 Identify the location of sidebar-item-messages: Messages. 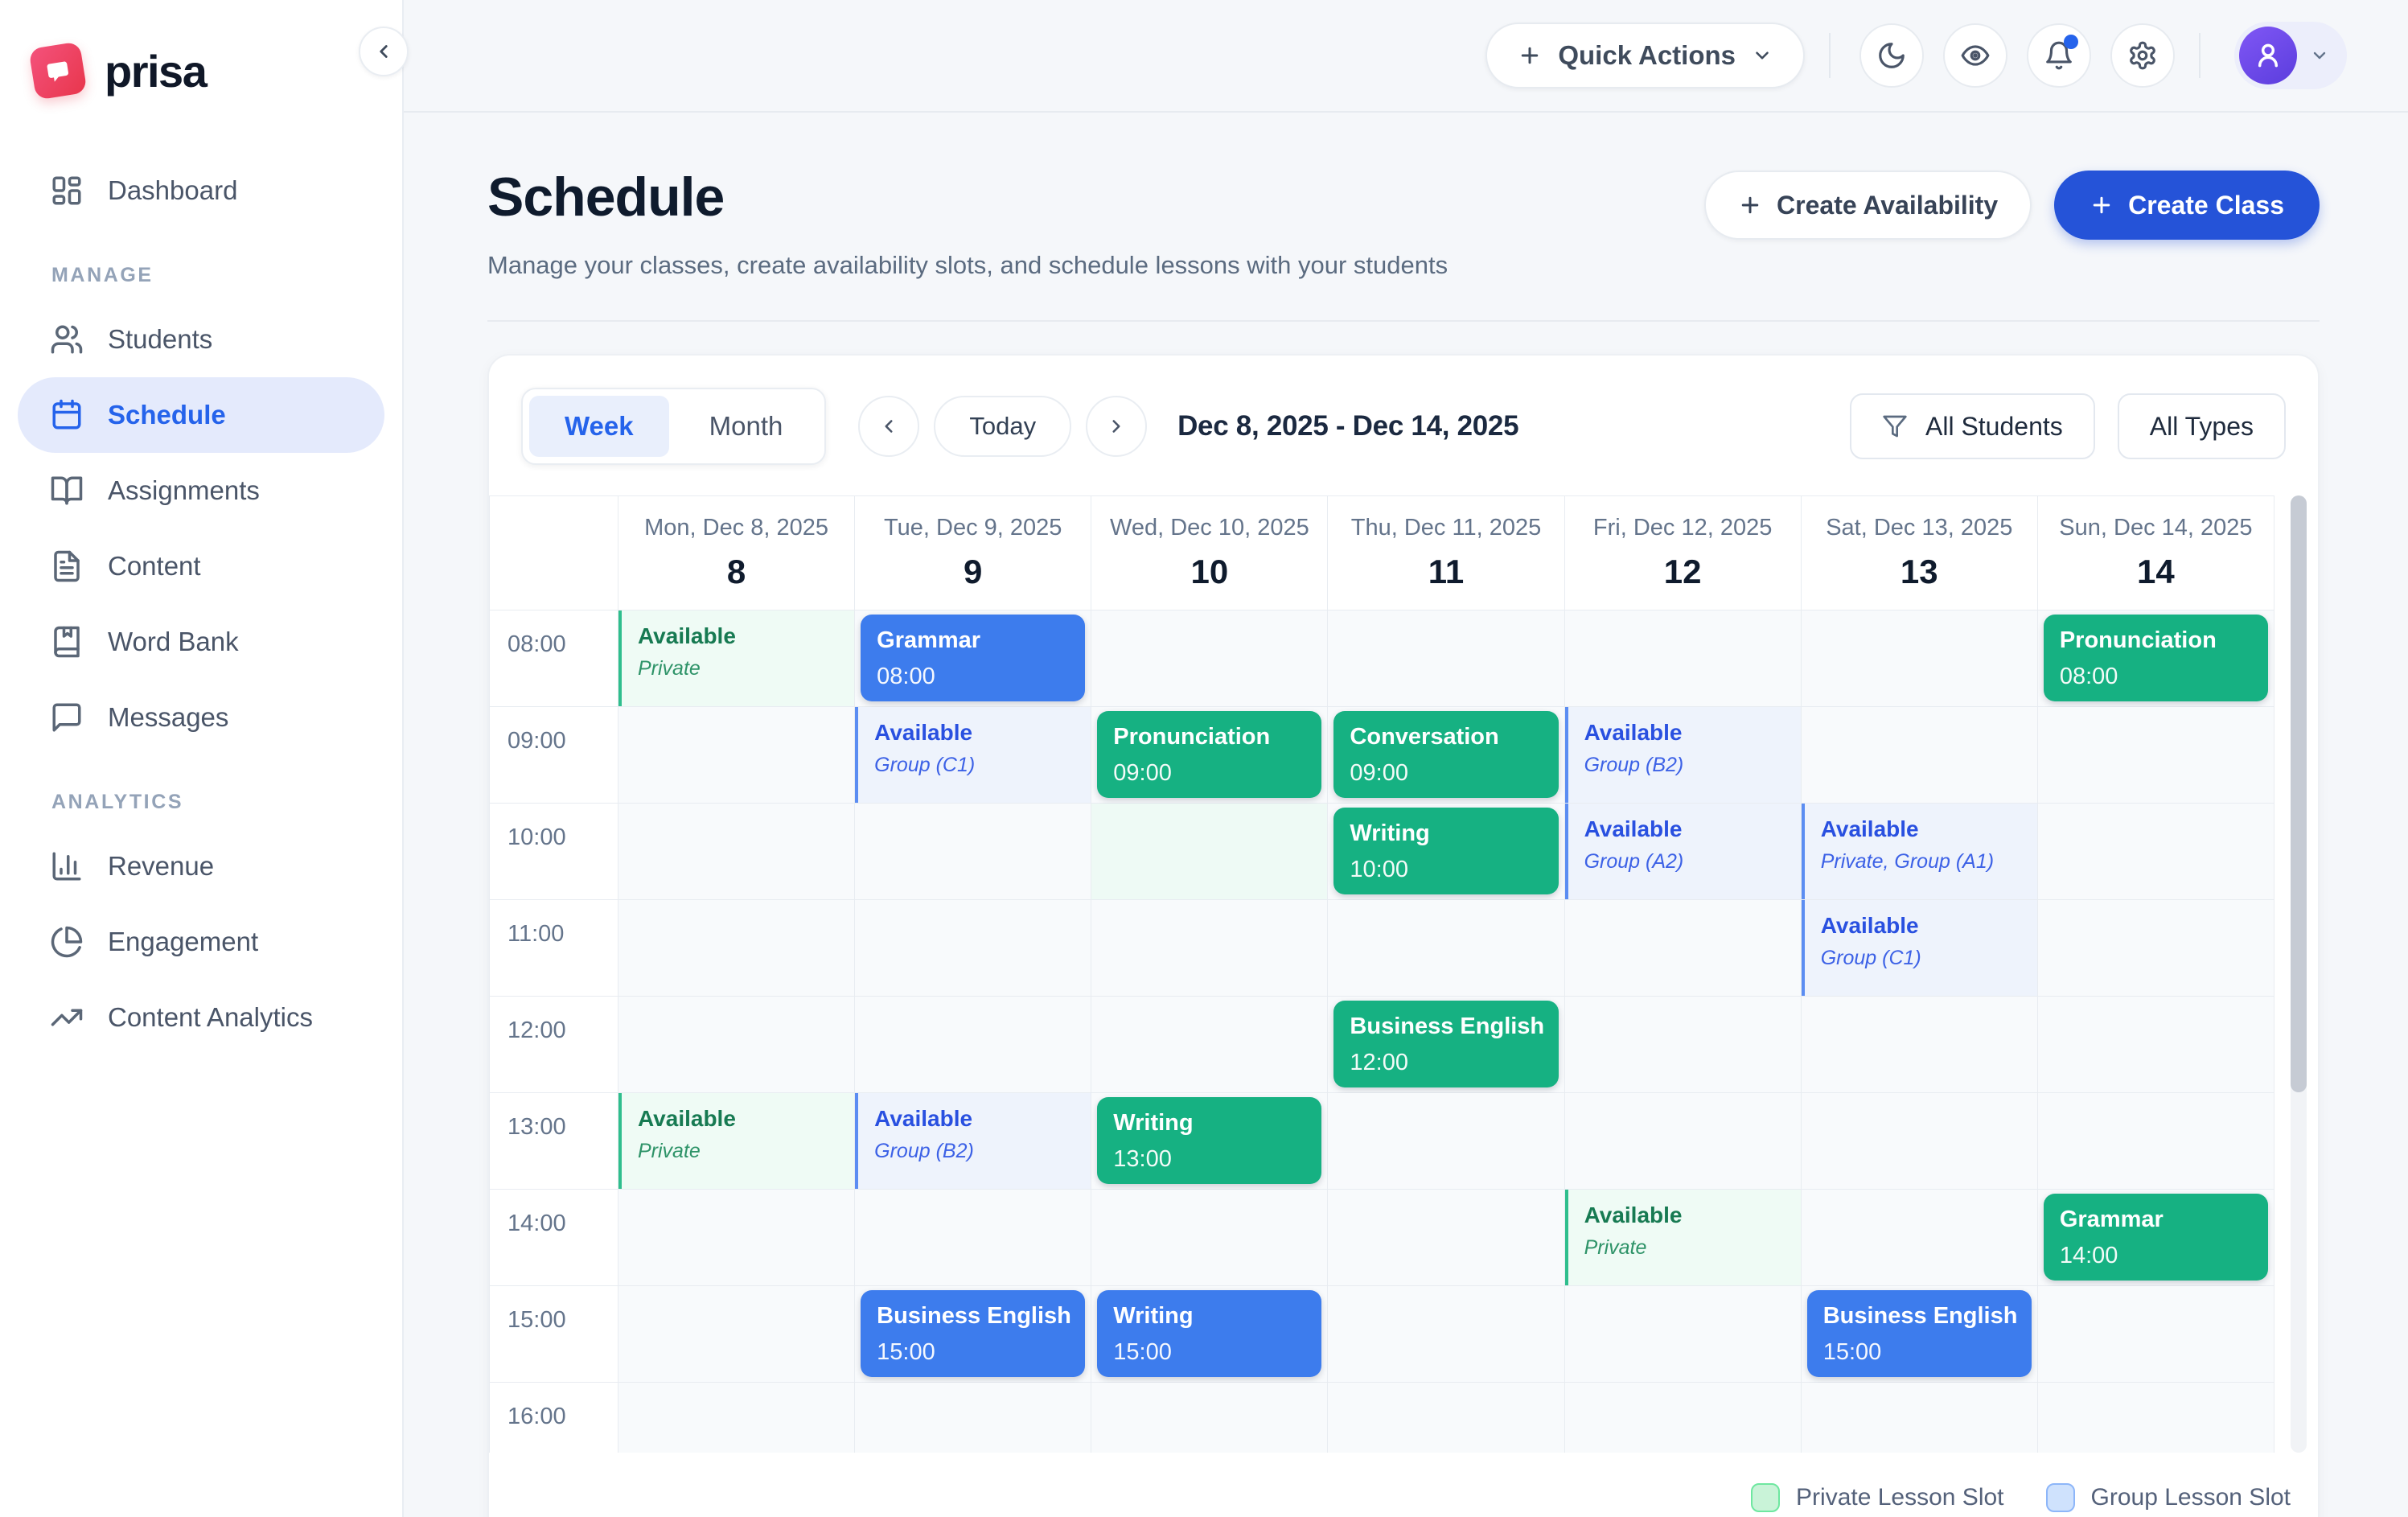
(201, 717).